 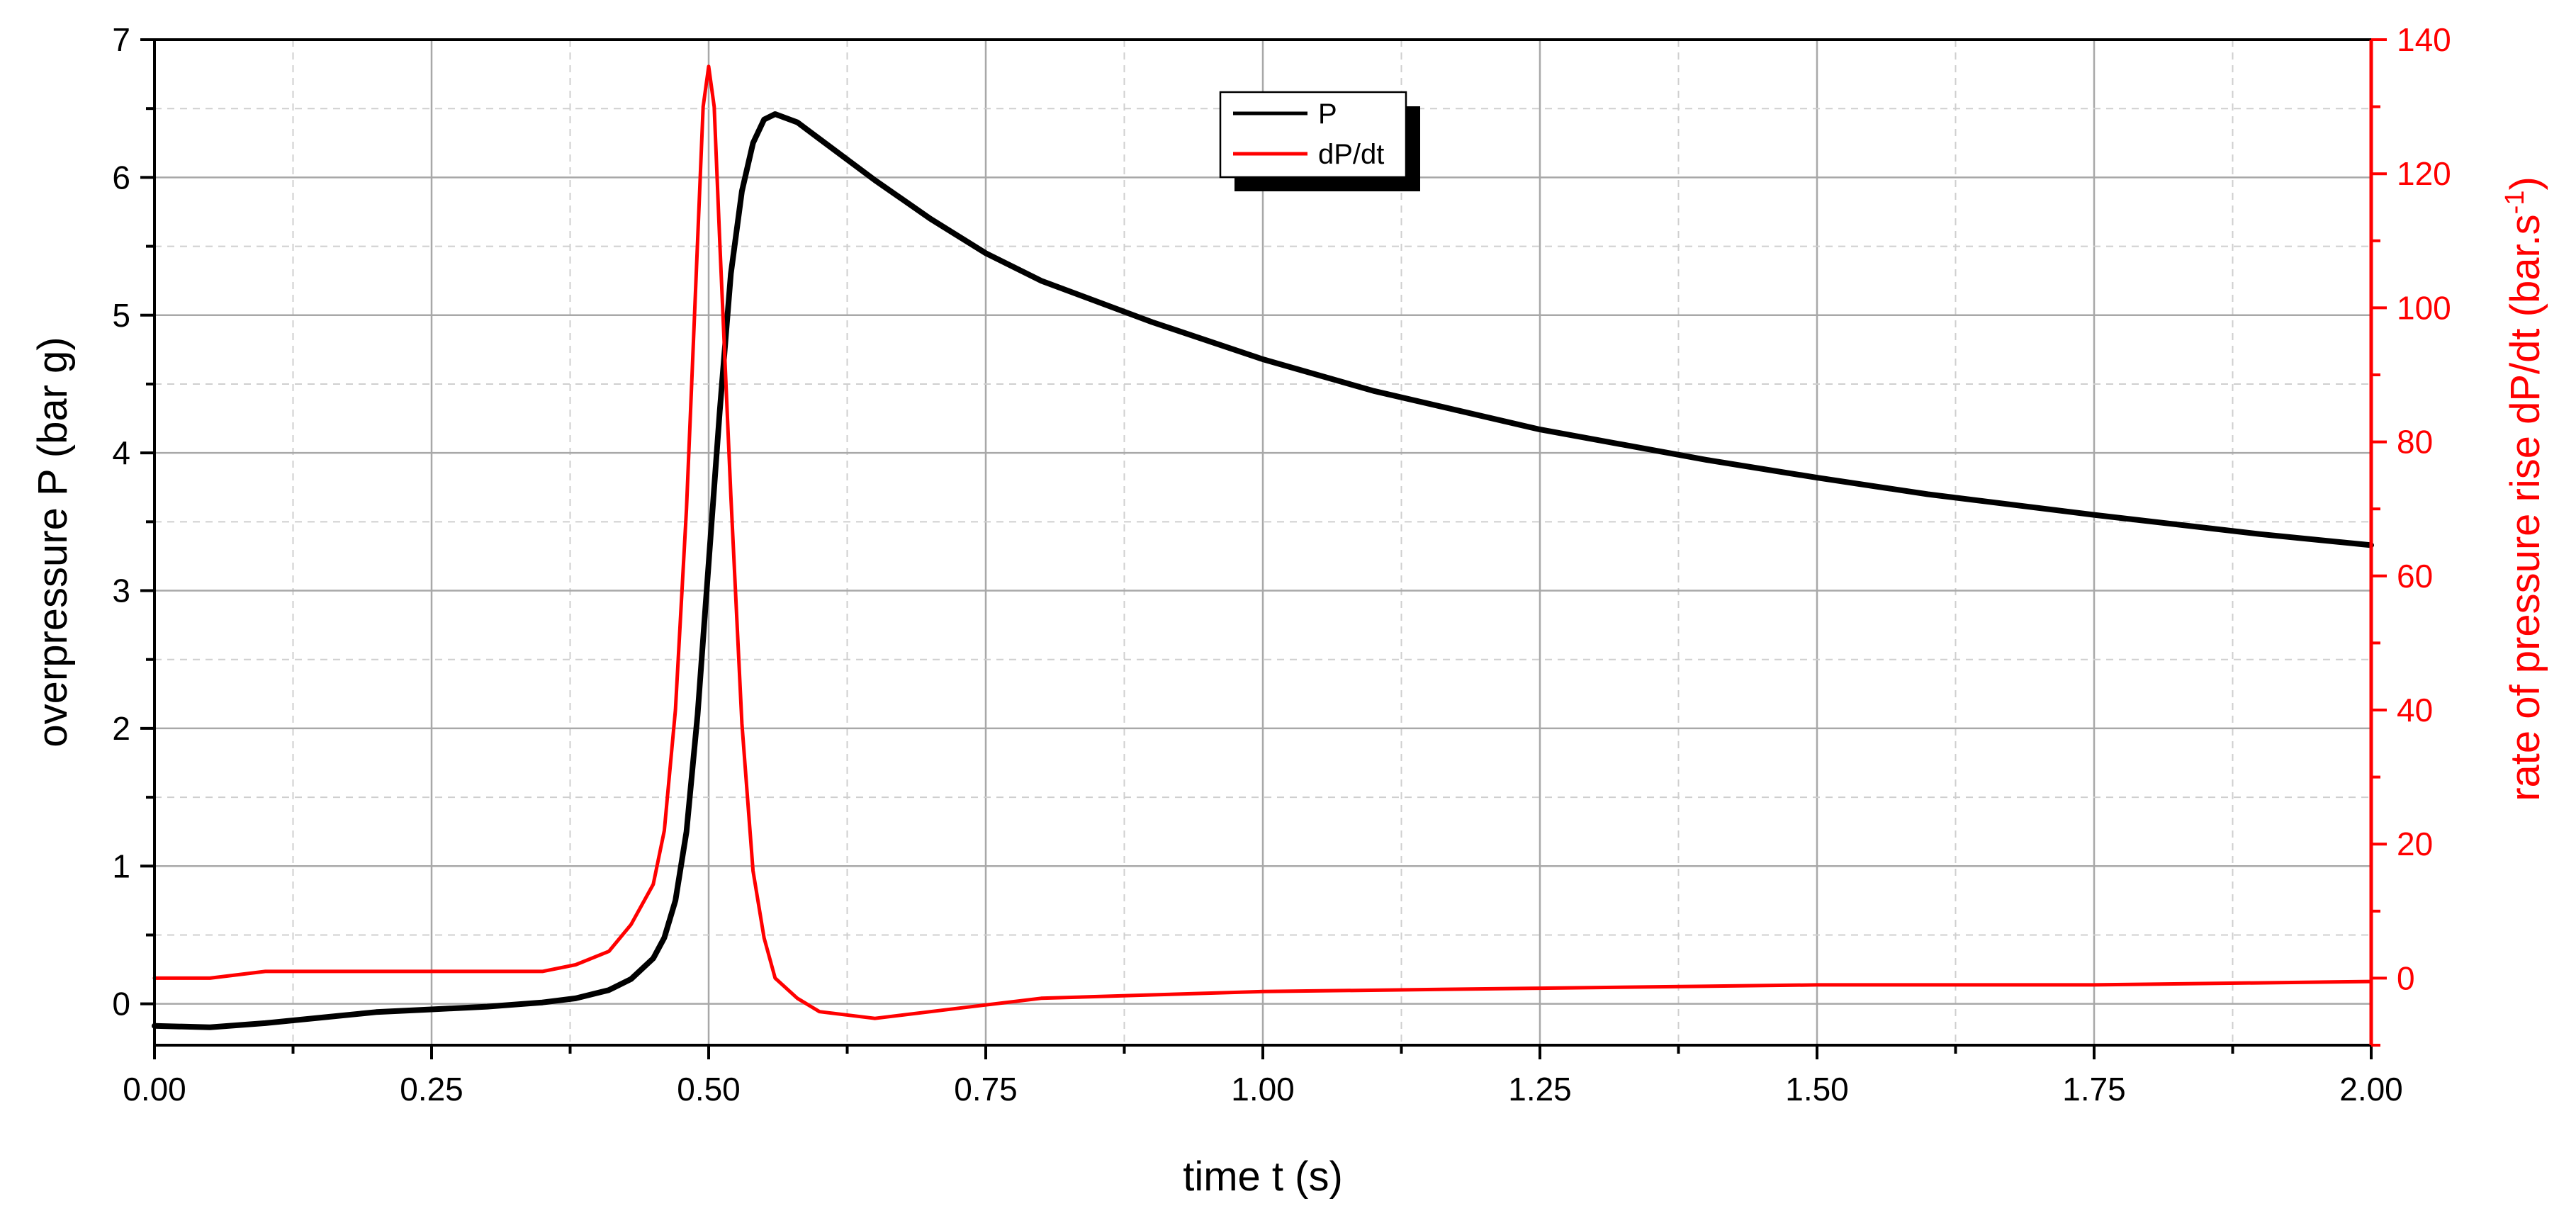 What do you see at coordinates (986, 1089) in the screenshot?
I see `x-tick-label: 0.75` at bounding box center [986, 1089].